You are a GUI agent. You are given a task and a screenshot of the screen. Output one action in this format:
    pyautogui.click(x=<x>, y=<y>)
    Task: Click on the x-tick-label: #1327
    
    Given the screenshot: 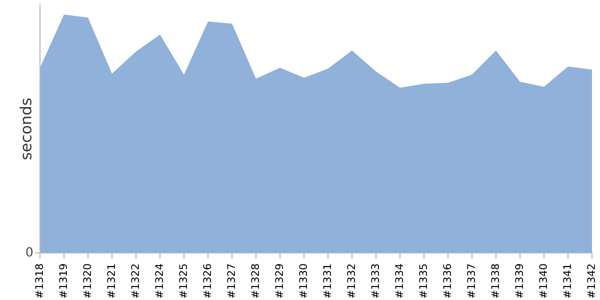 What is the action you would take?
    pyautogui.click(x=231, y=281)
    